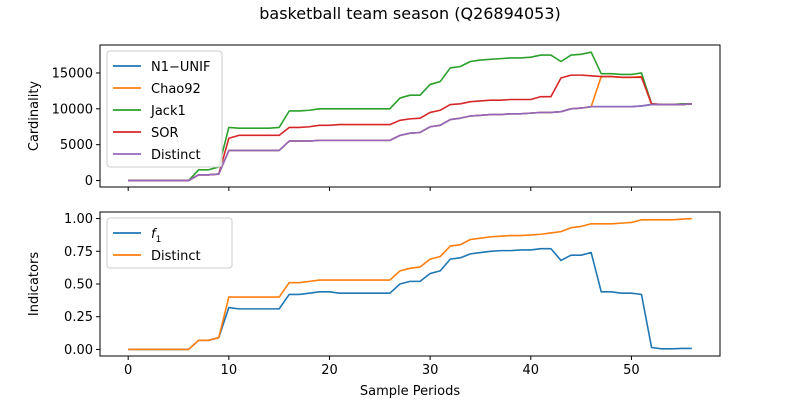  What do you see at coordinates (128, 370) in the screenshot?
I see `x-tick-label: 0` at bounding box center [128, 370].